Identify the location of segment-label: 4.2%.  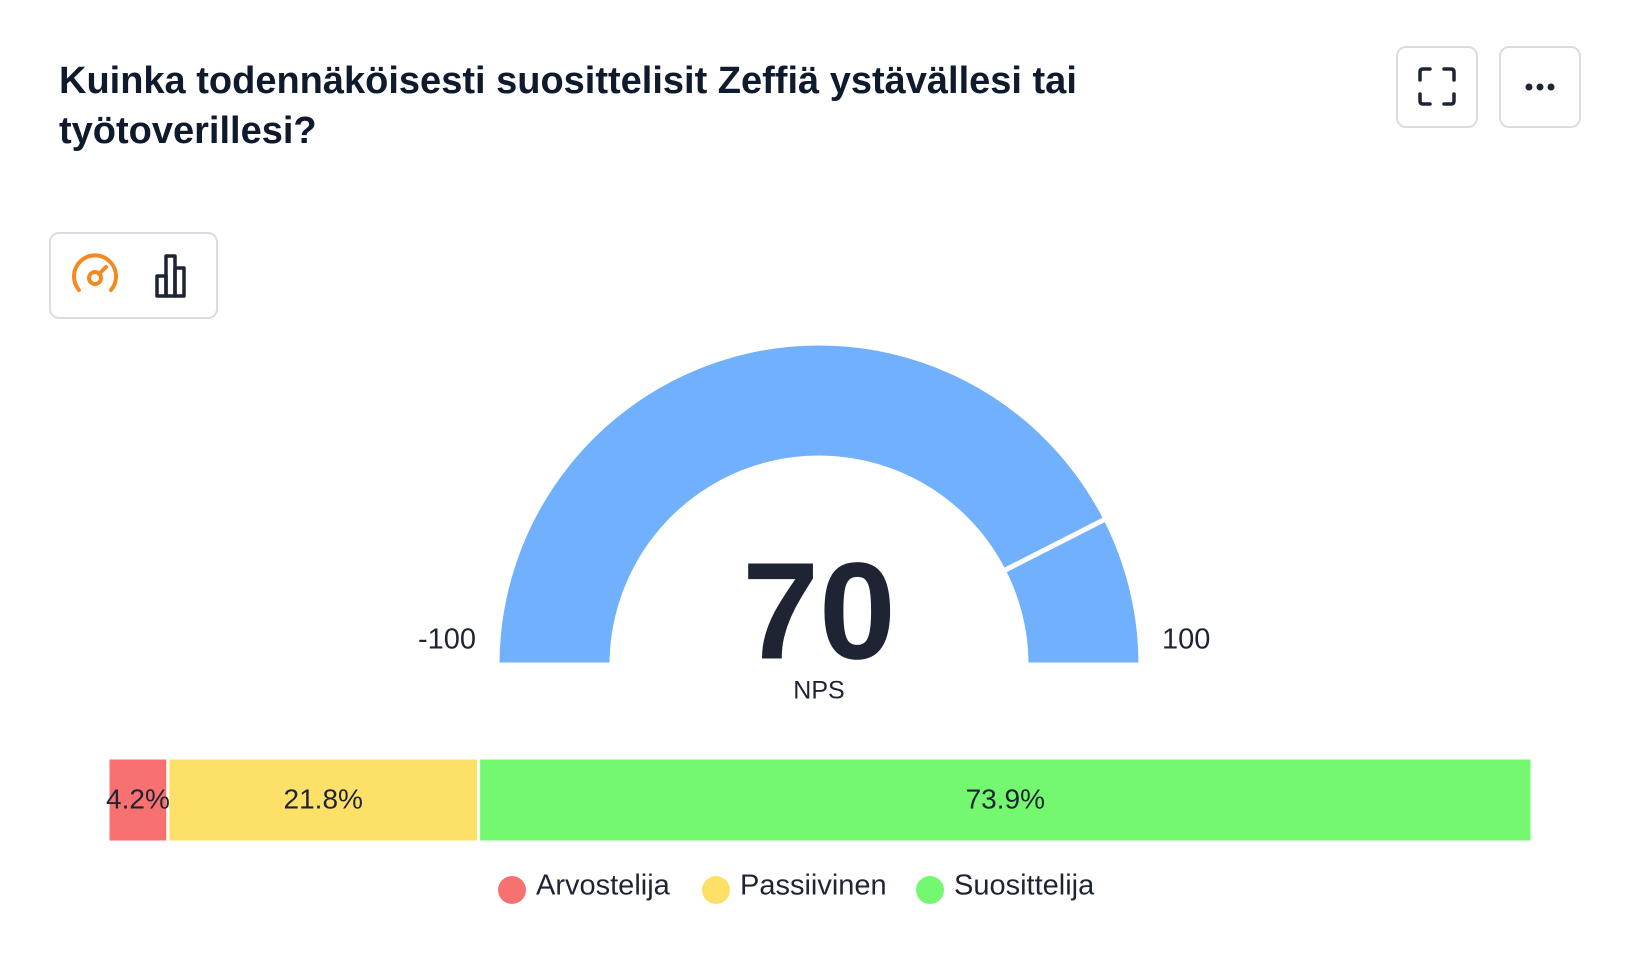
(138, 798).